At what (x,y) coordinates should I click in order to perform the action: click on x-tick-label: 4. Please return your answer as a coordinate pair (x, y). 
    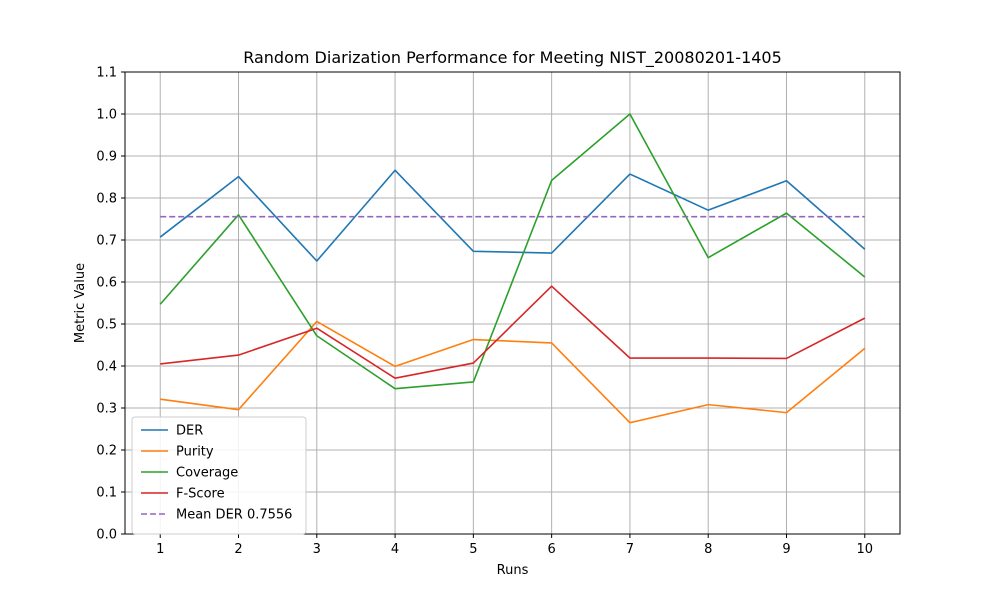
    Looking at the image, I should click on (395, 549).